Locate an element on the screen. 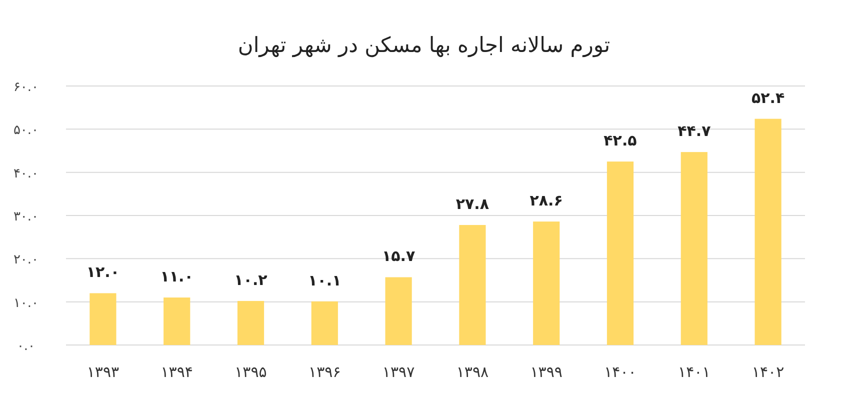  data-label: ۴۴.۷ is located at coordinates (694, 131).